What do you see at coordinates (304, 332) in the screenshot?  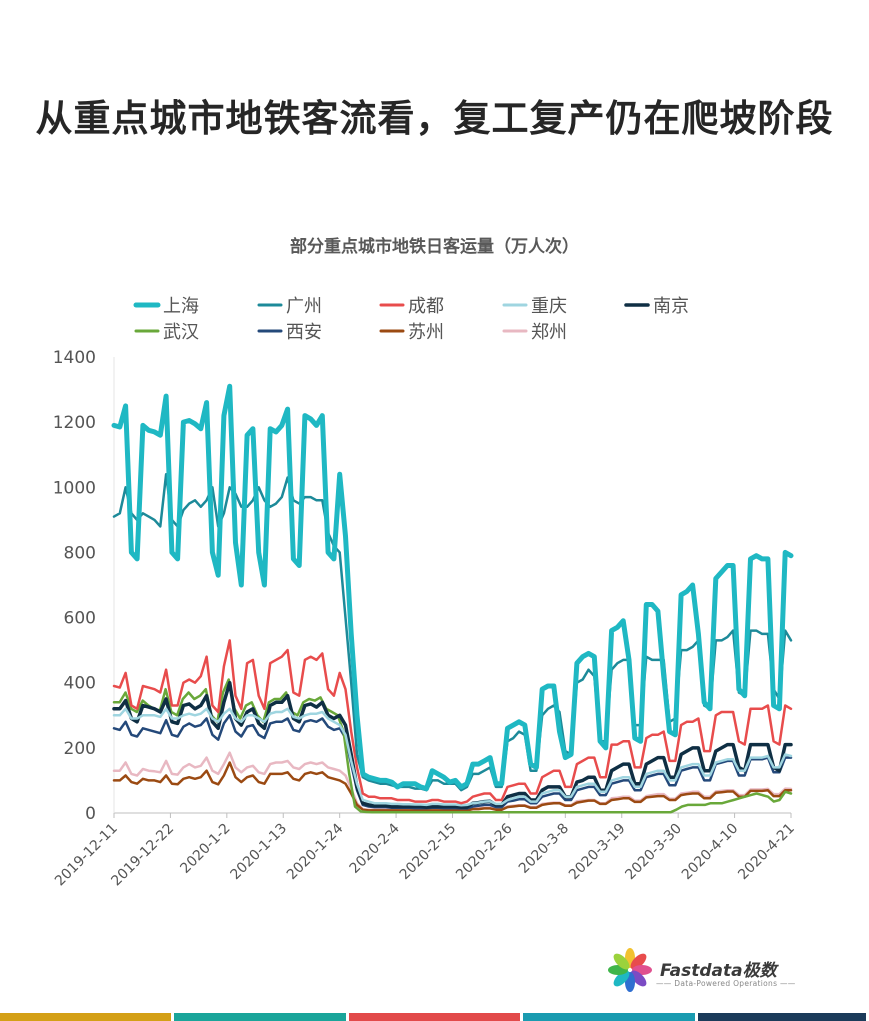 I see `legend-label: 西安` at bounding box center [304, 332].